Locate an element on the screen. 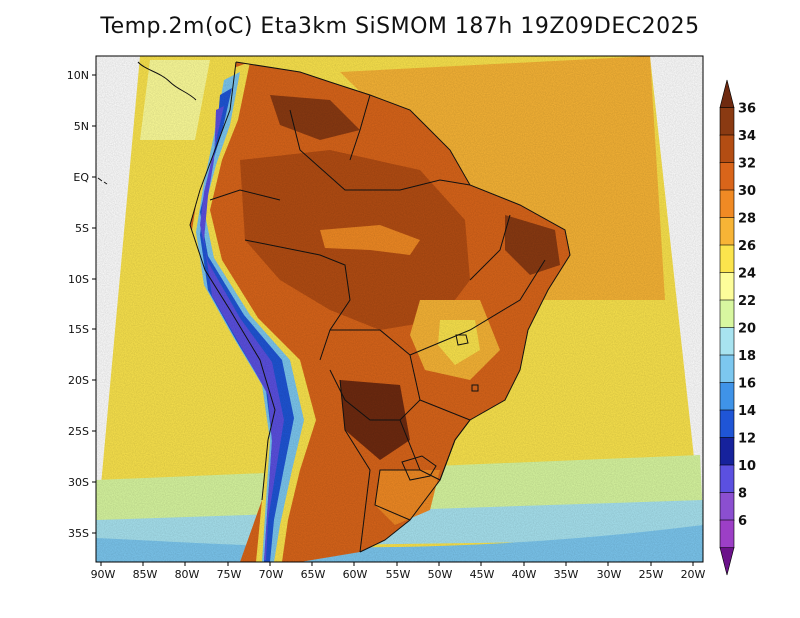 The image size is (800, 618). lon-label-75w: 75W is located at coordinates (229, 574).